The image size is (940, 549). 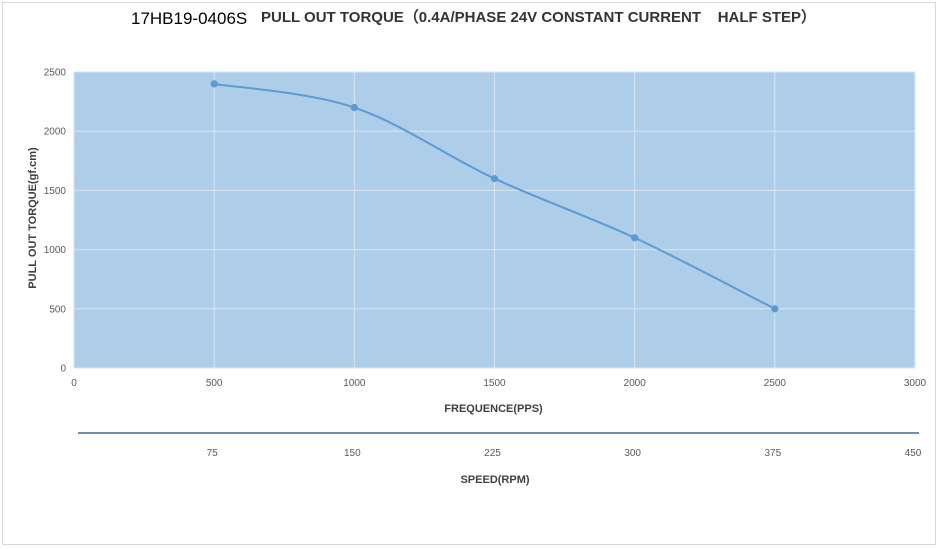 I want to click on x-tick-label: 1000, so click(x=354, y=383).